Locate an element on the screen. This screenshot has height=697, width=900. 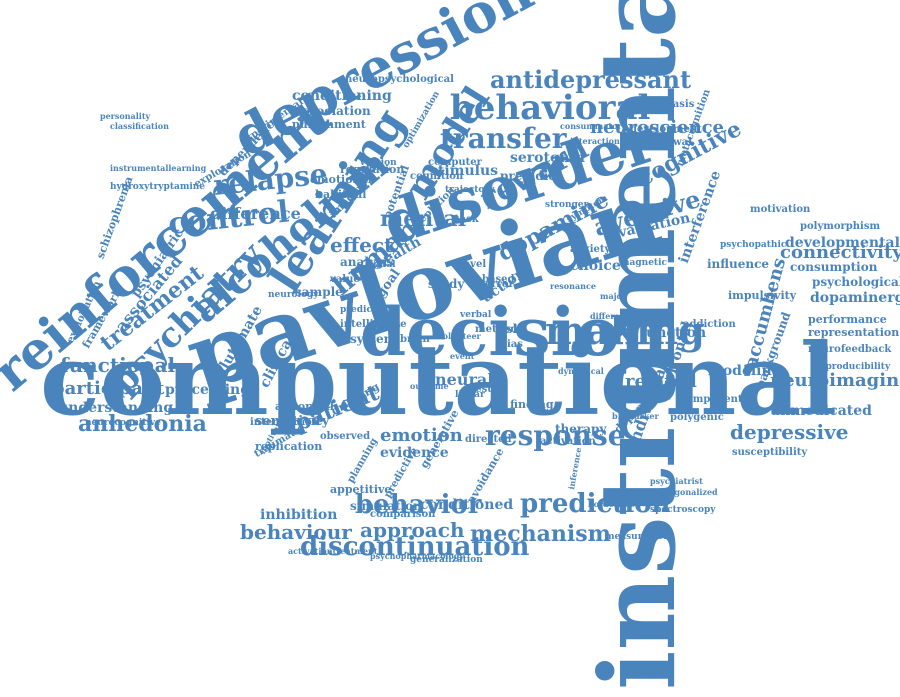
cloud-word-level: level is located at coordinates (473, 264).